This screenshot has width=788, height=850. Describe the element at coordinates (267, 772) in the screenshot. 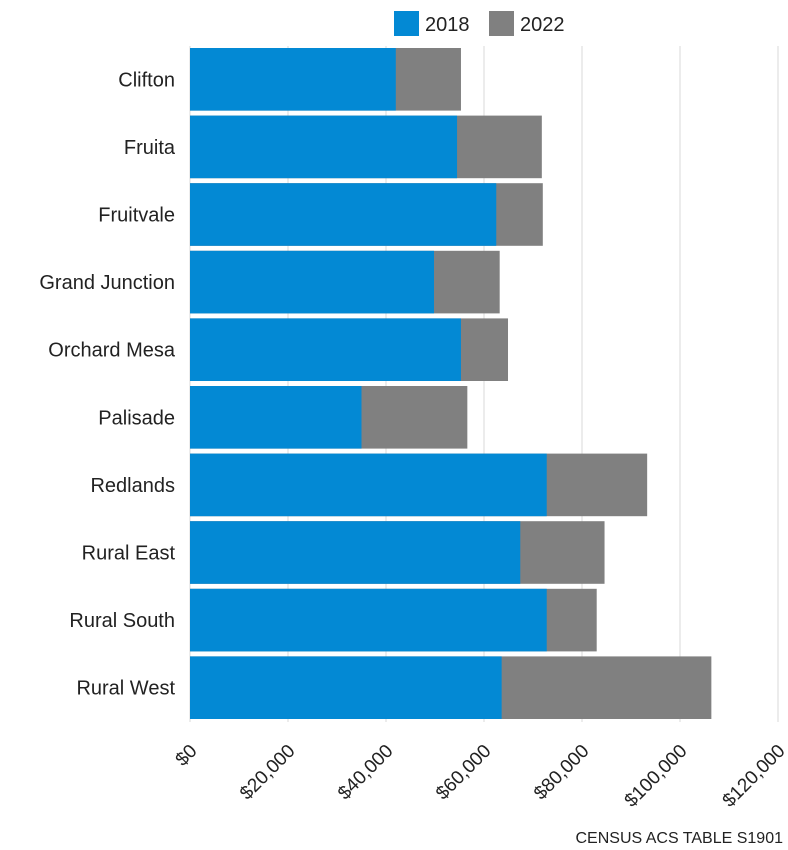

I see `x-tick-label: $20,000` at that location.